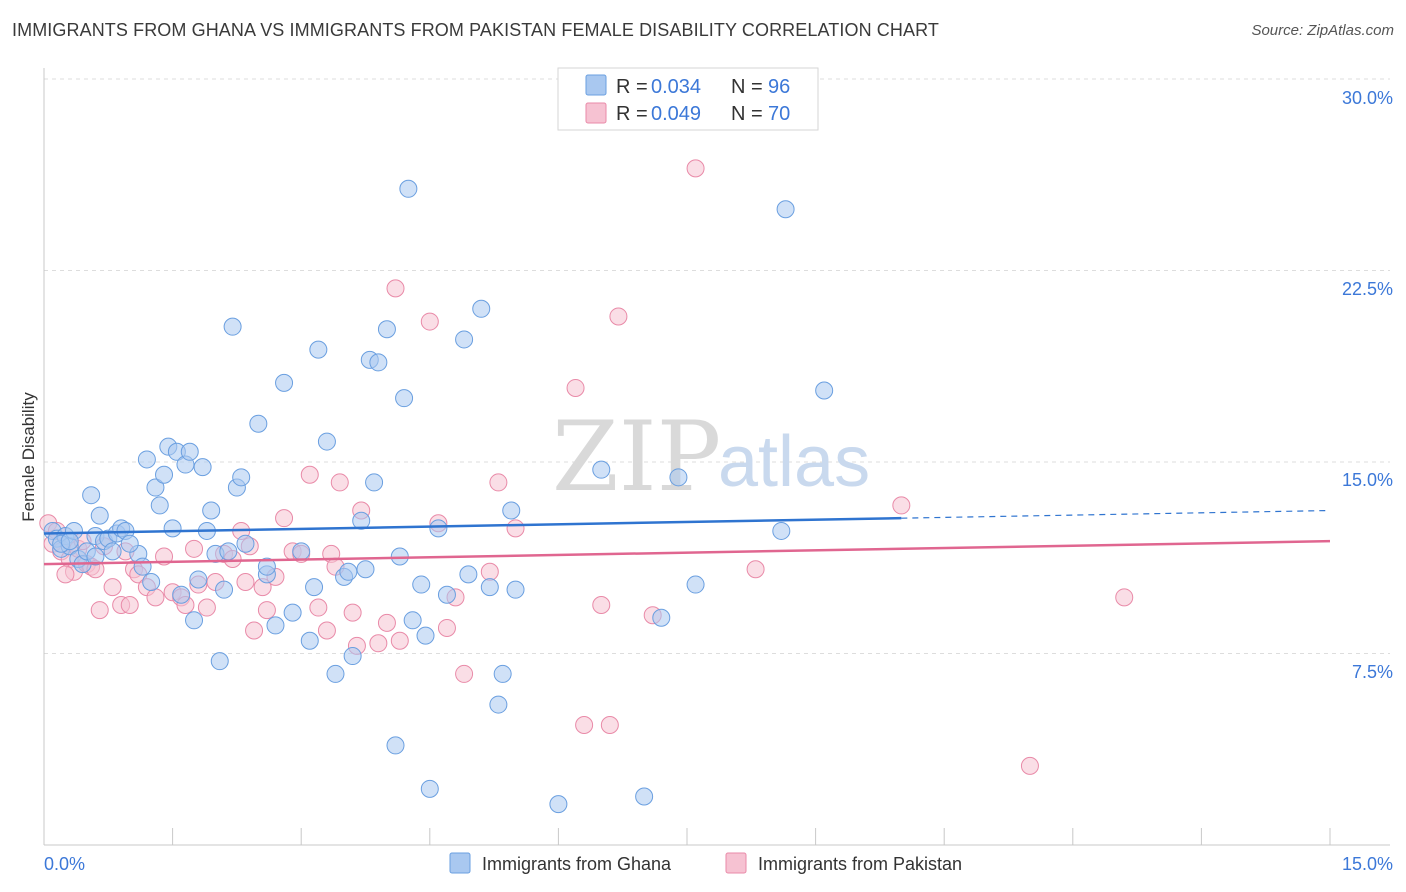 Image resolution: width=1406 pixels, height=892 pixels. I want to click on bottom-legend-label-ghana: Immigrants from Ghana, so click(577, 864).